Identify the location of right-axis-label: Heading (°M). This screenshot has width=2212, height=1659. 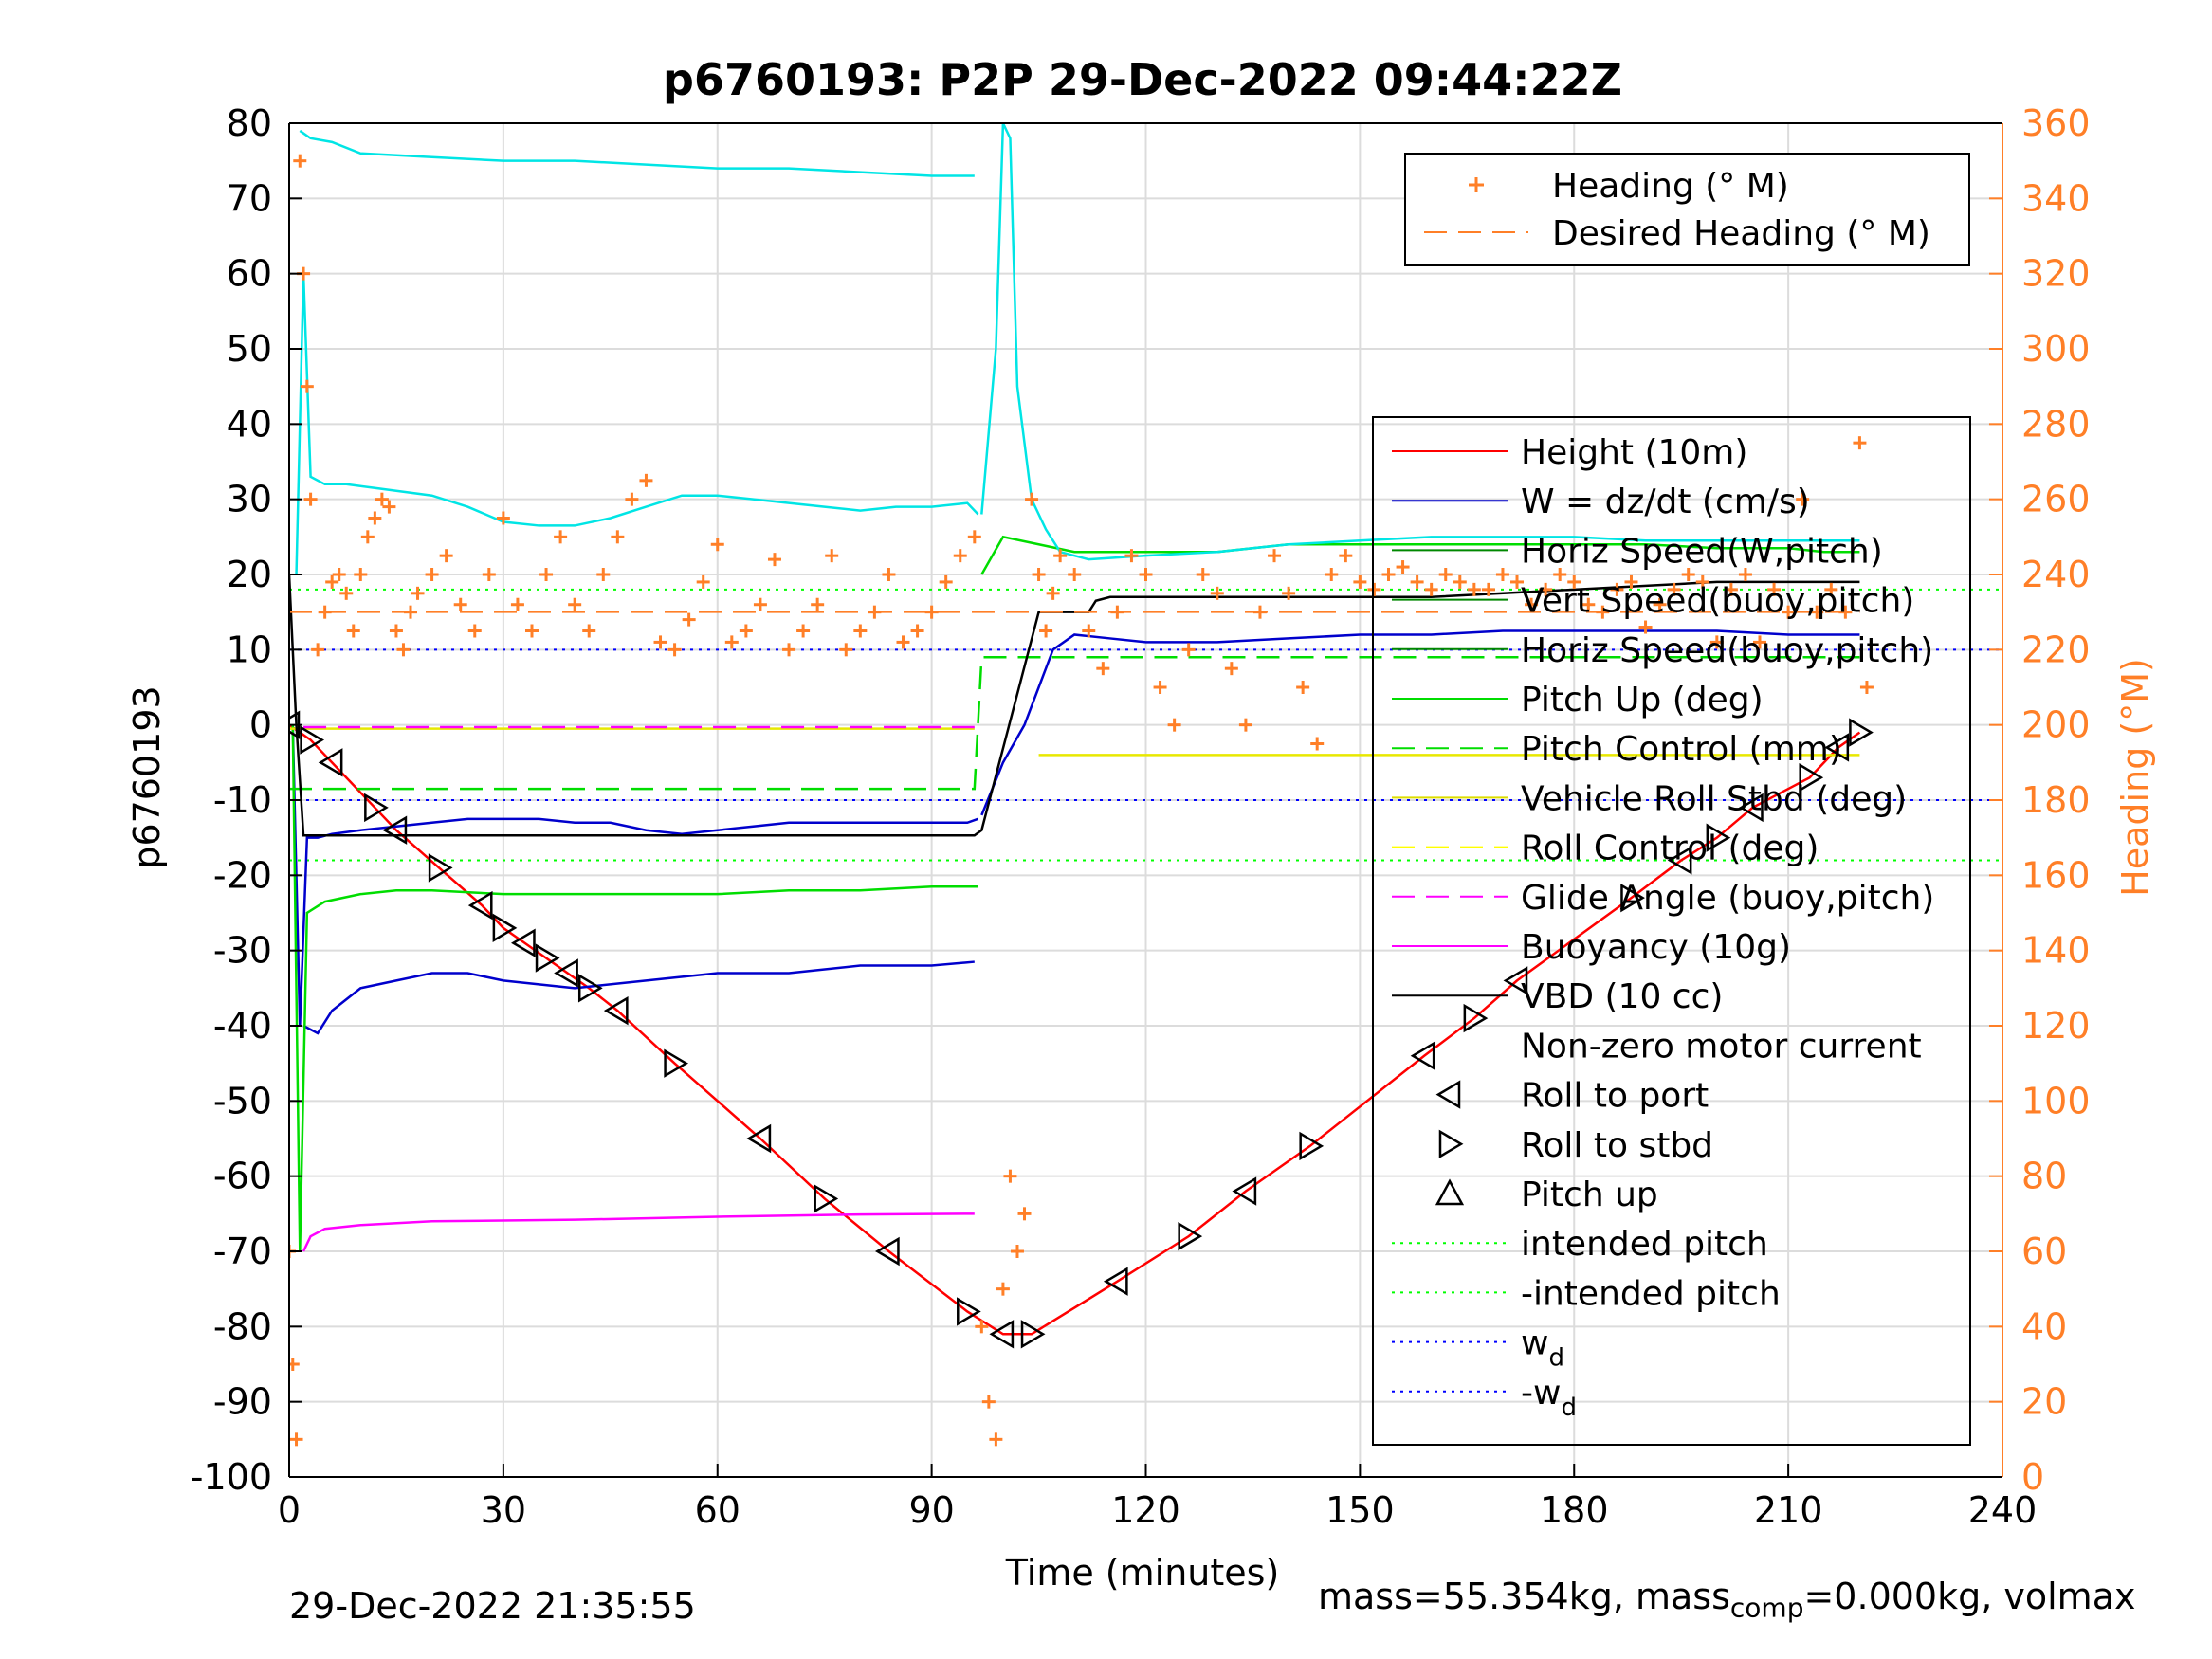
(2135, 777).